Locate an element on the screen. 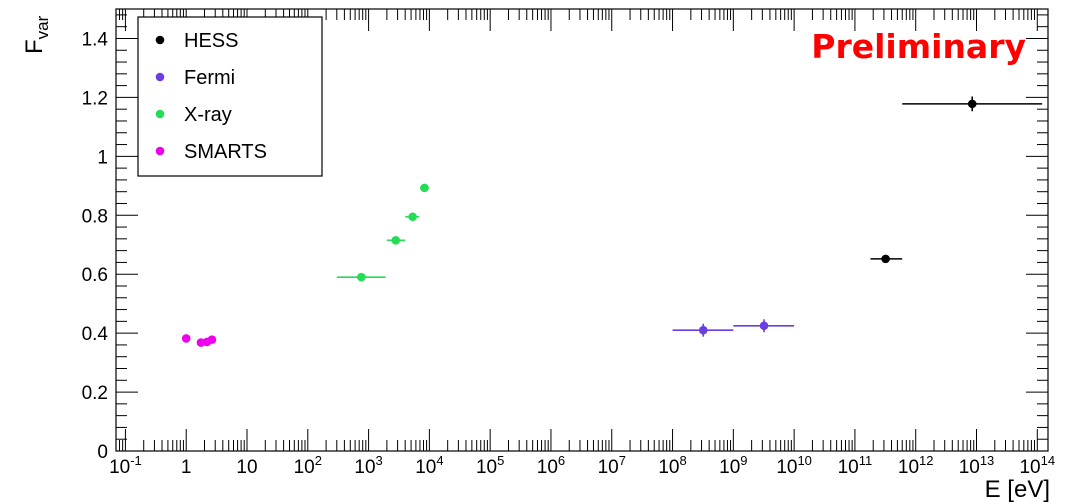 Image resolution: width=1066 pixels, height=502 pixels. x-tick-label: 1 is located at coordinates (186, 467).